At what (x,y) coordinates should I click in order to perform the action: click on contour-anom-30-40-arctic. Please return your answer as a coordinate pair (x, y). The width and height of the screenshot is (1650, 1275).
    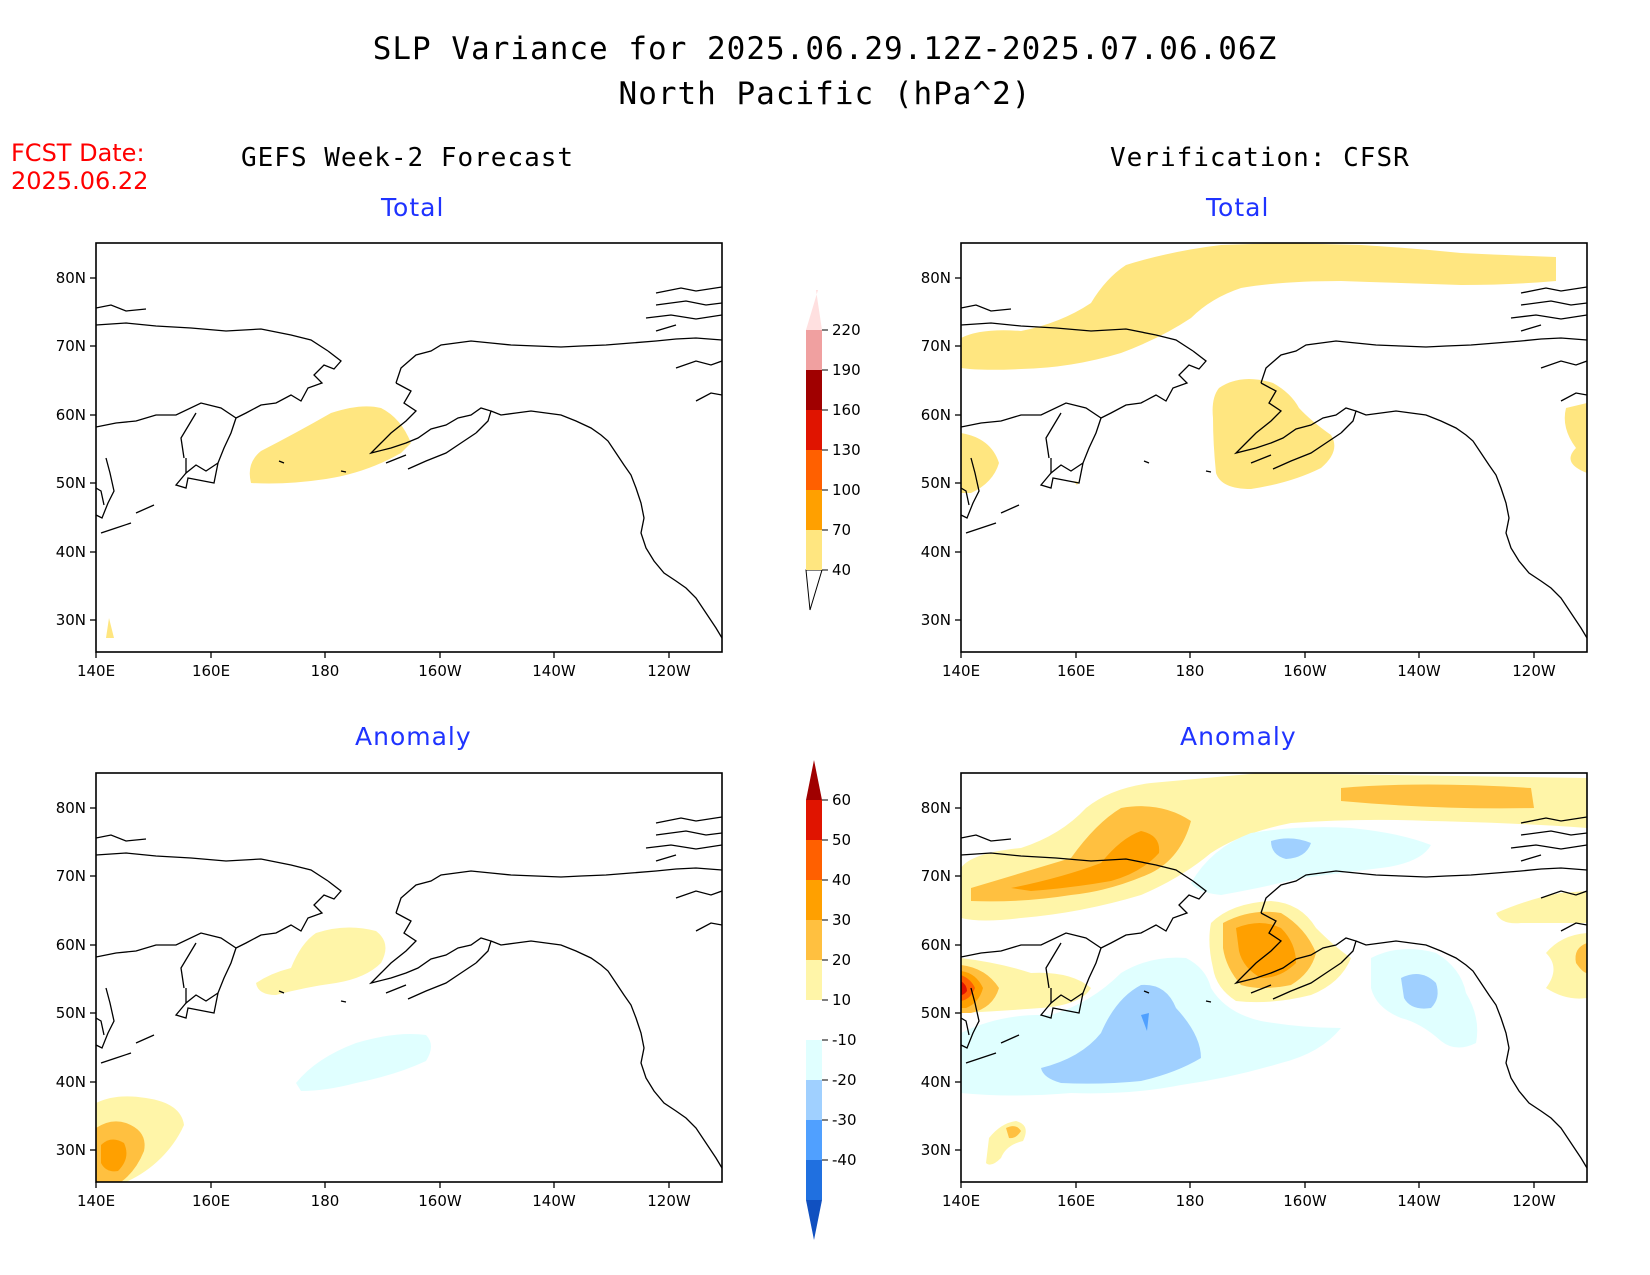
    Looking at the image, I should click on (1085, 861).